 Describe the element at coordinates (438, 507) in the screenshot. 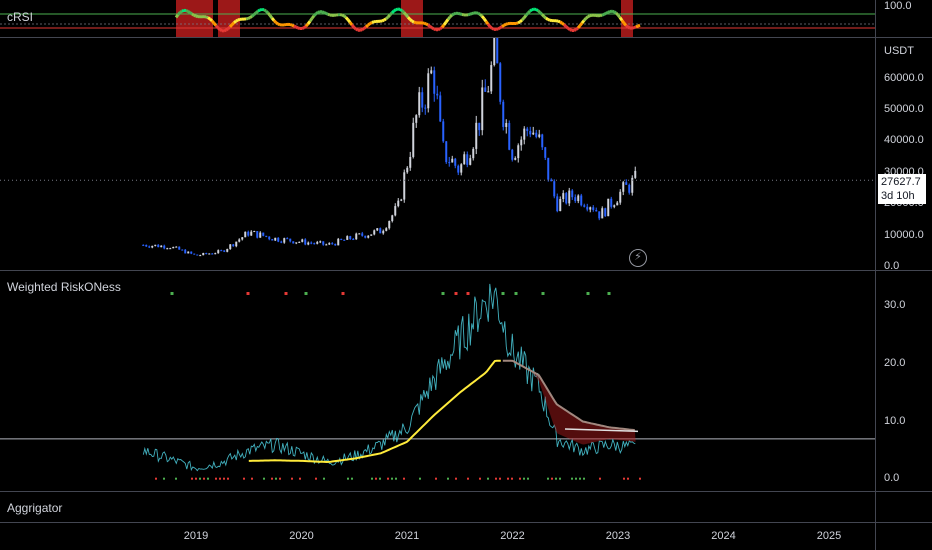

I see `aggregator-pane: Aggrigator` at that location.